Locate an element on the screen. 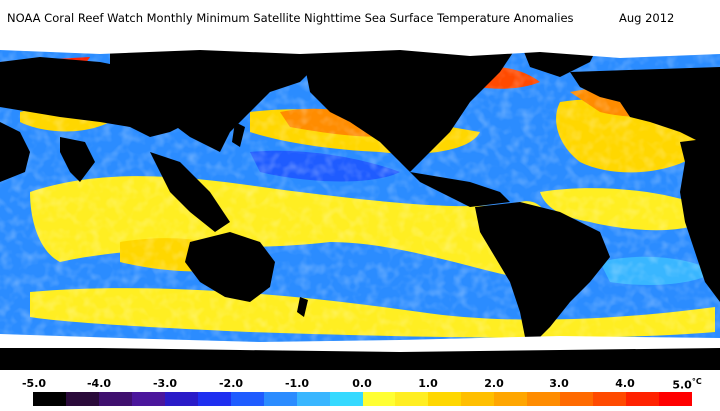  legend-label: -5.0 is located at coordinates (34, 383).